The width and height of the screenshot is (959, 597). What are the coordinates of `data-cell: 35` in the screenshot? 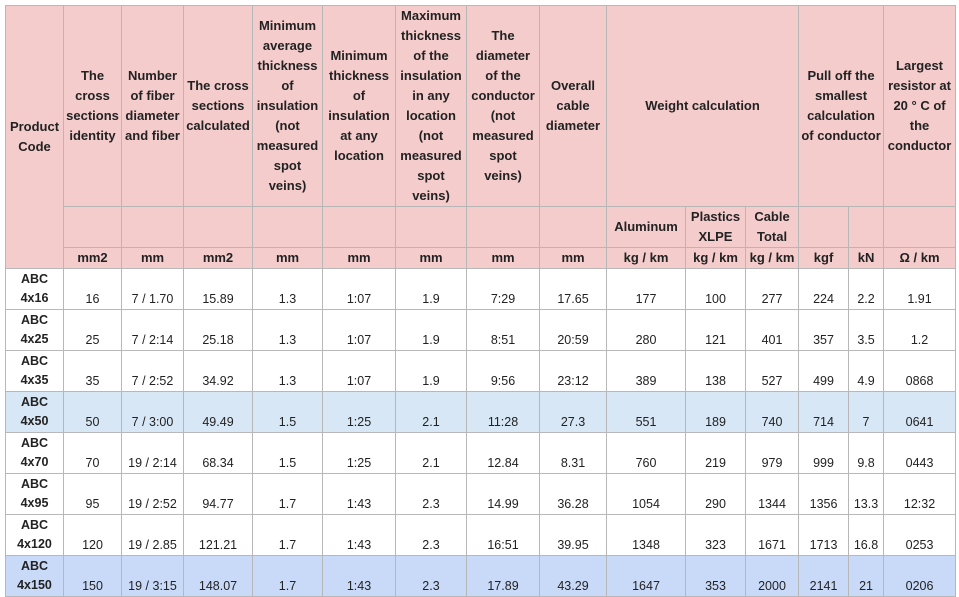 It's located at (92, 371).